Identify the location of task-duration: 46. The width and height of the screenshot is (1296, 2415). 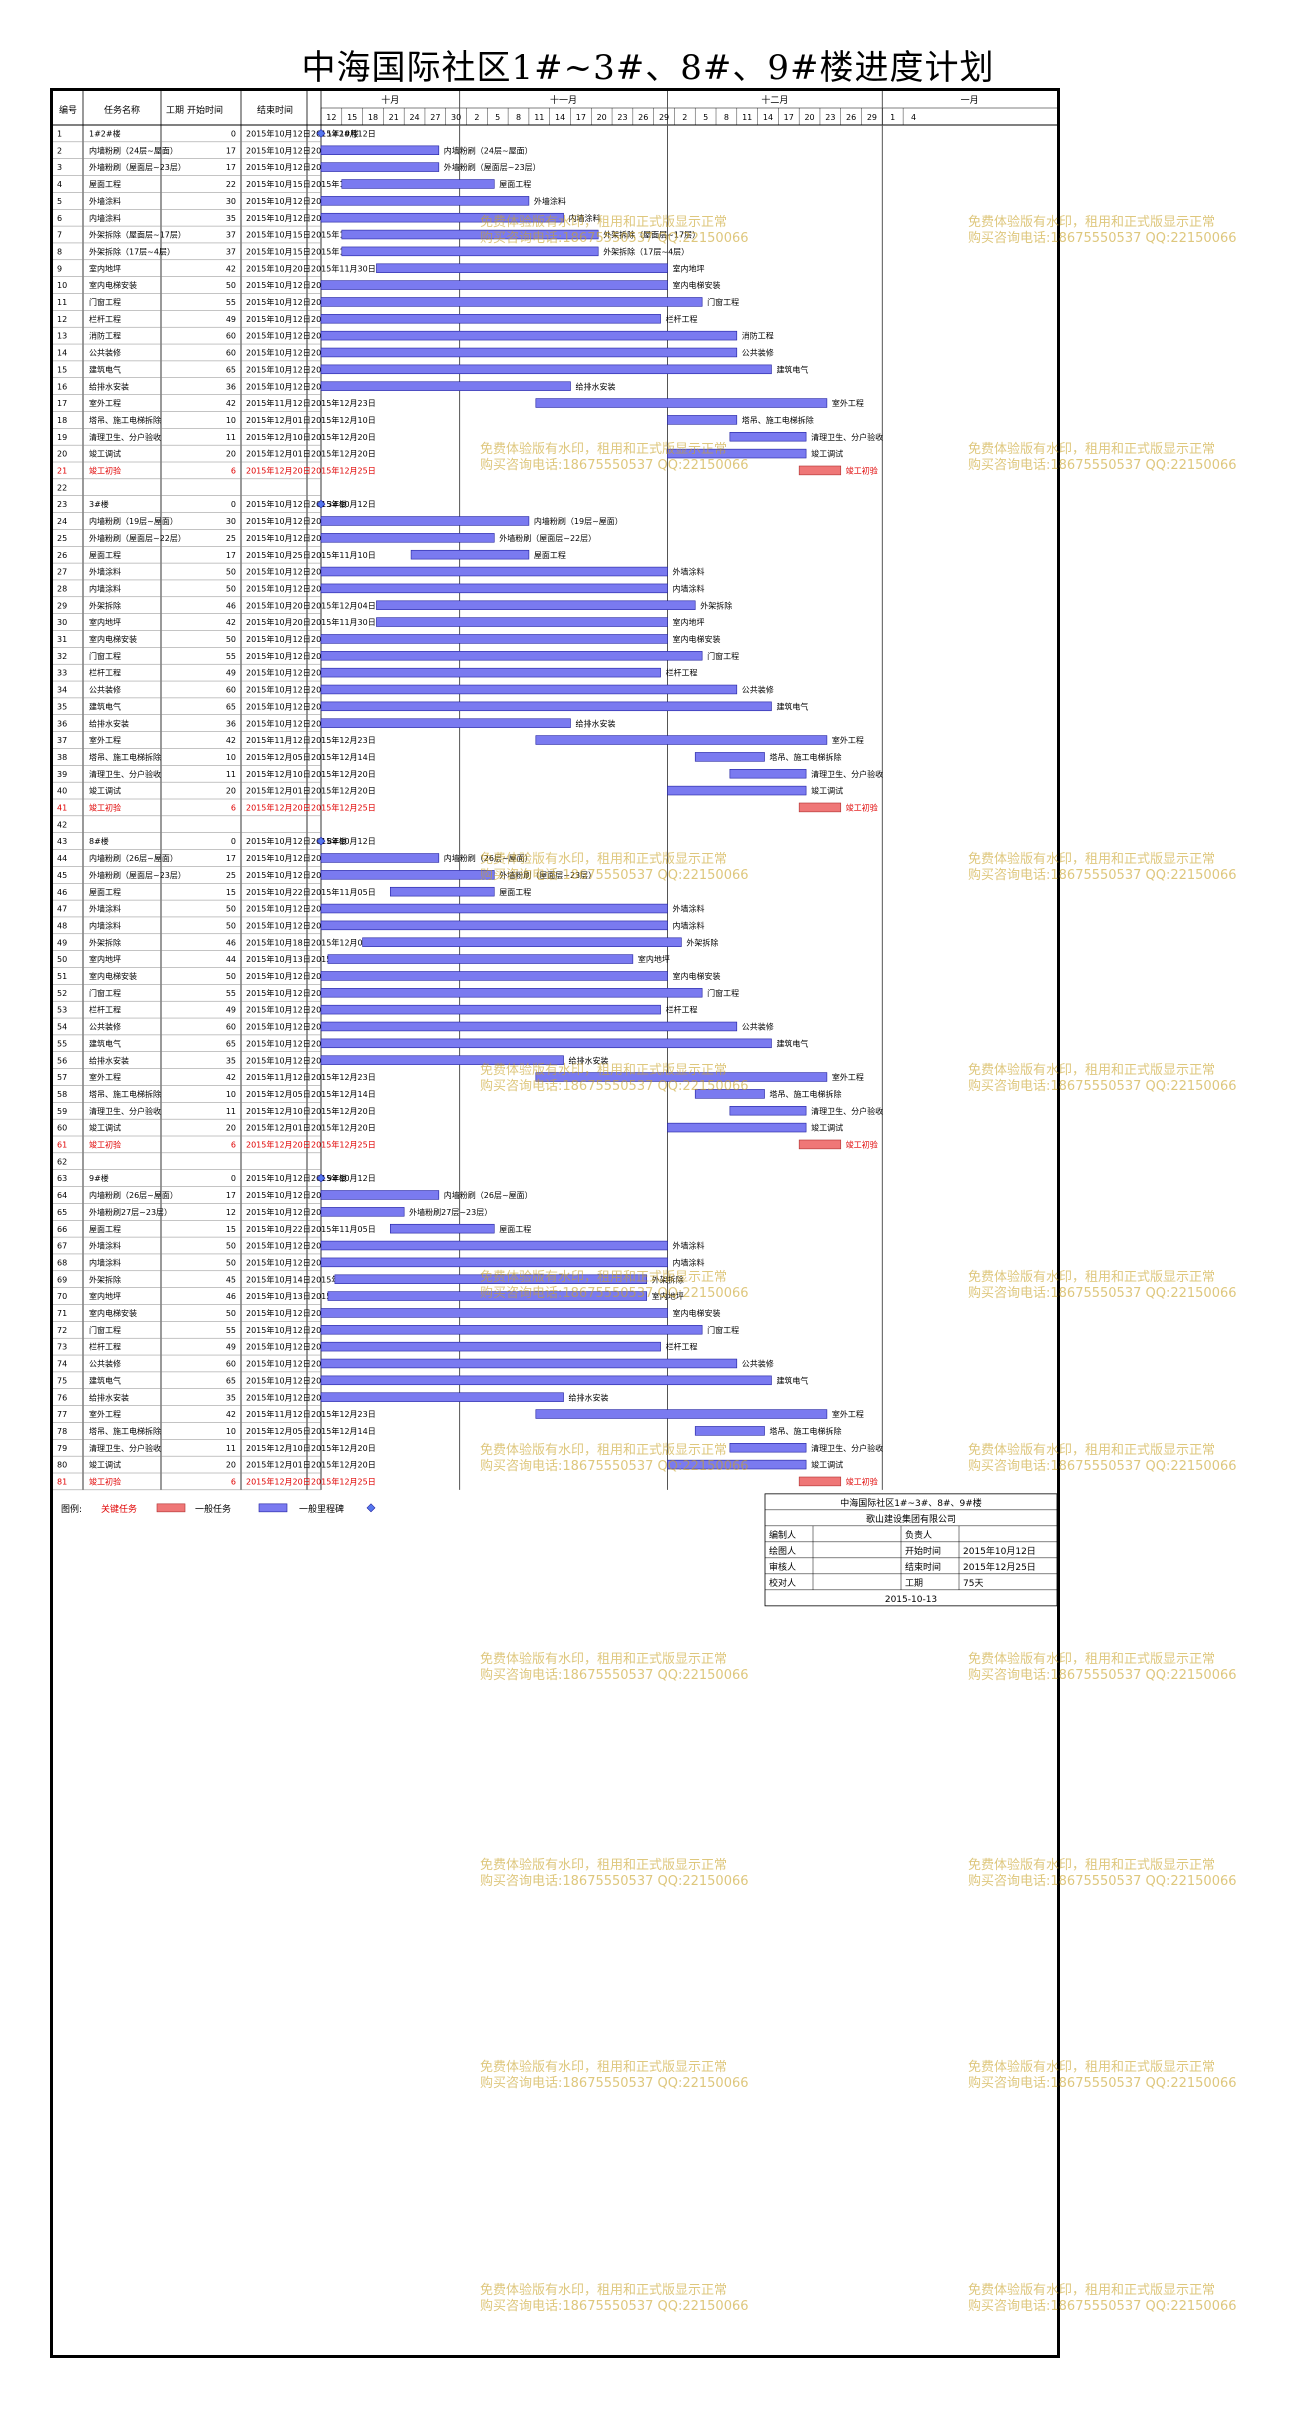
(231, 942).